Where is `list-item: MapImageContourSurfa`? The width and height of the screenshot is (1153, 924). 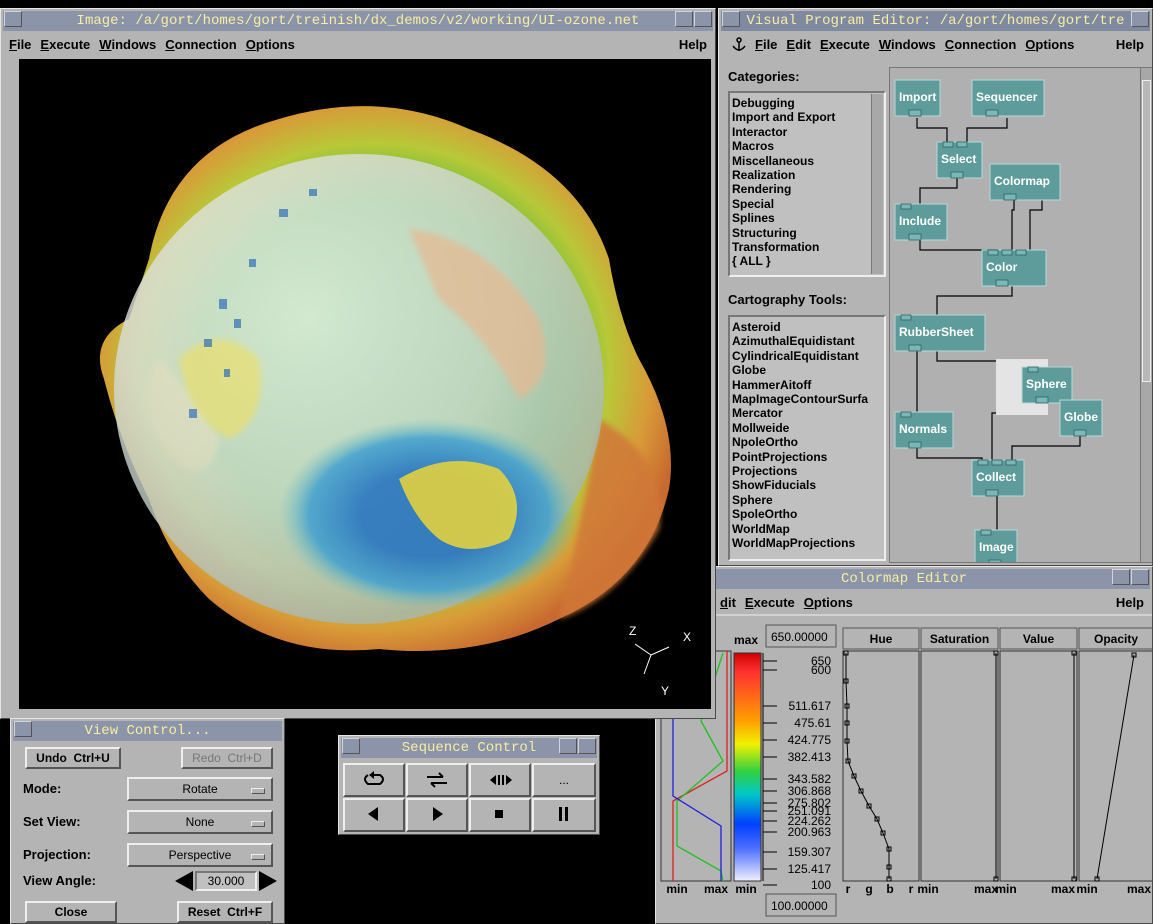
list-item: MapImageContourSurfa is located at coordinates (800, 399).